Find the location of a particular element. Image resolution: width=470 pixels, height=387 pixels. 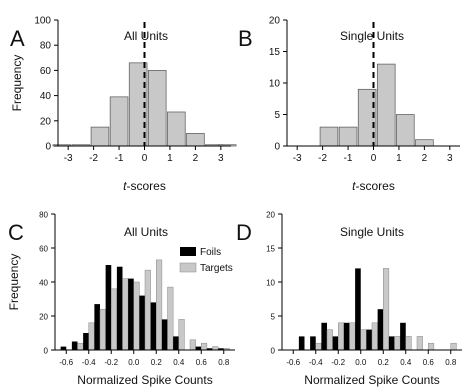

panel-letter: A is located at coordinates (17, 38).